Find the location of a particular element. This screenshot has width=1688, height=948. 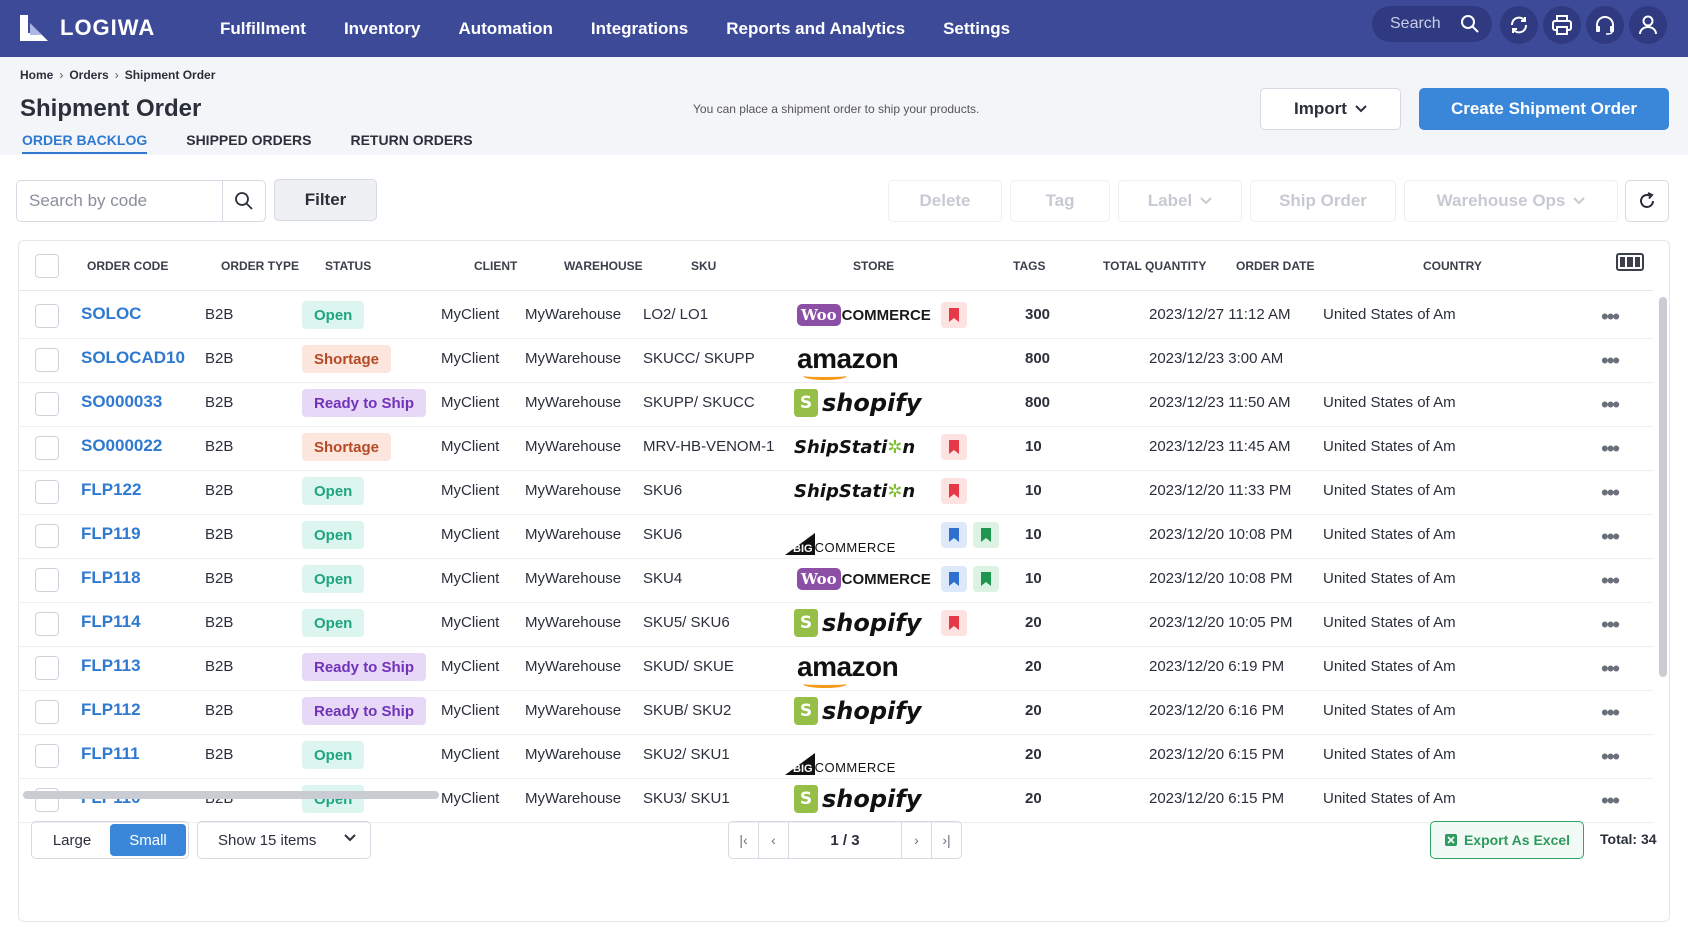

breadcrumb-orders: Orders is located at coordinates (89, 75).